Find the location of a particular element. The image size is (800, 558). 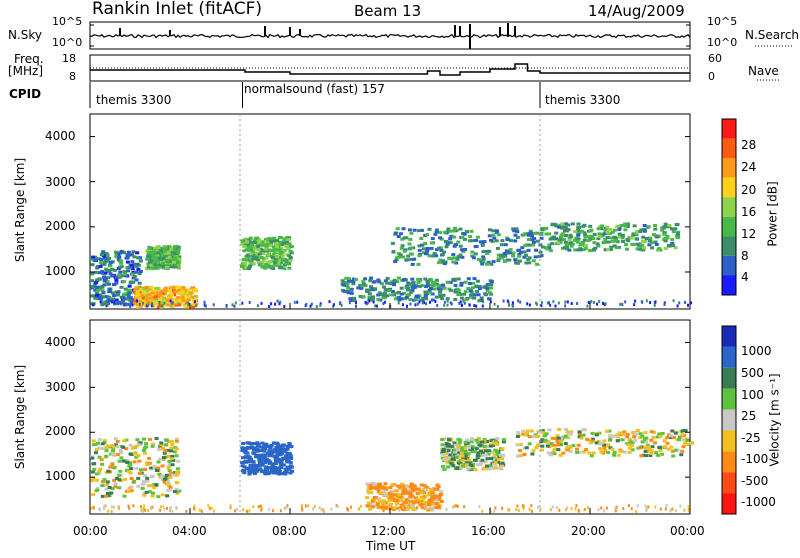

cpid-segment-3: themis 3300 is located at coordinates (583, 100).